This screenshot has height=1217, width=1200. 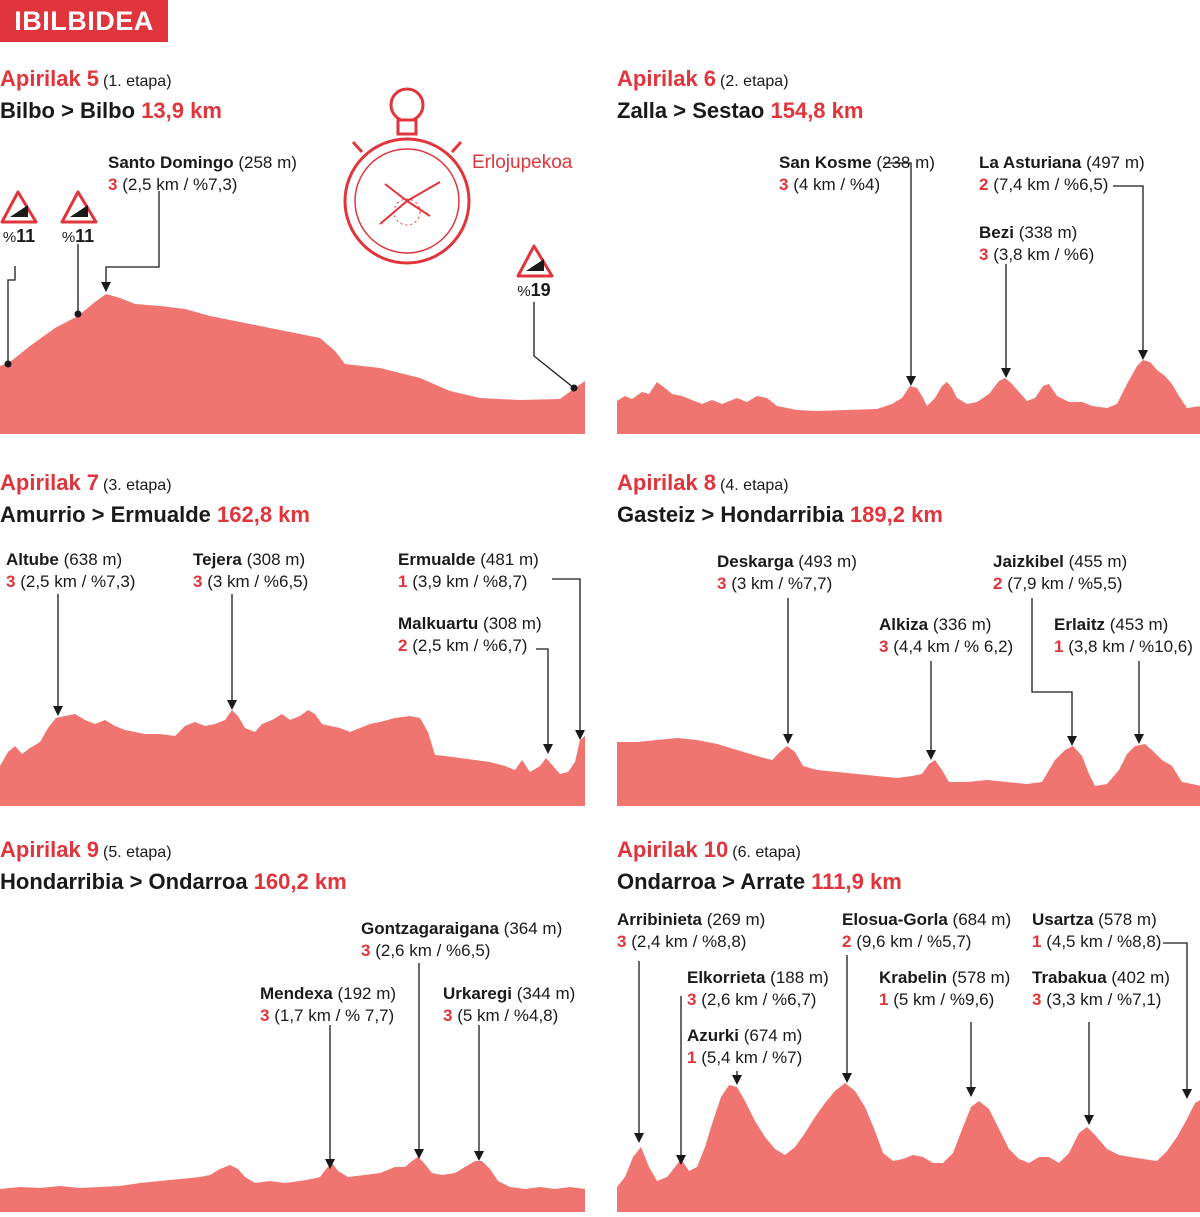 What do you see at coordinates (1097, 930) in the screenshot?
I see `climb-label: Usartza (578 m) 1 (4,5 km / %8,8)` at bounding box center [1097, 930].